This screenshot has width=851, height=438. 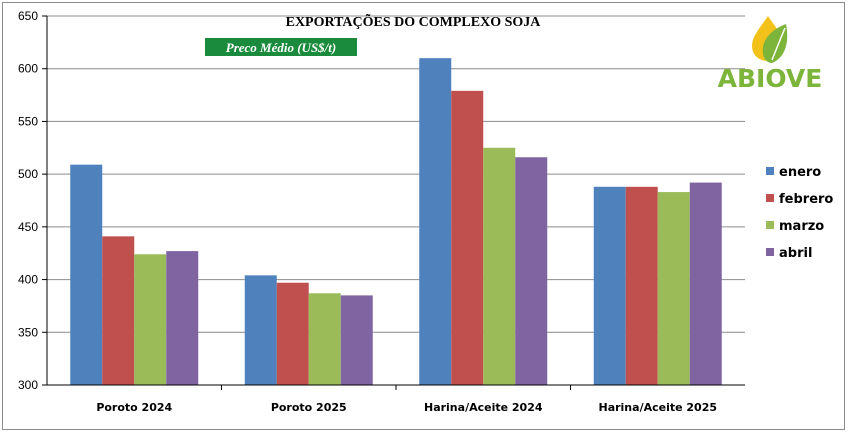 I want to click on x-category-label: Harina/Aceite 2025, so click(x=657, y=407).